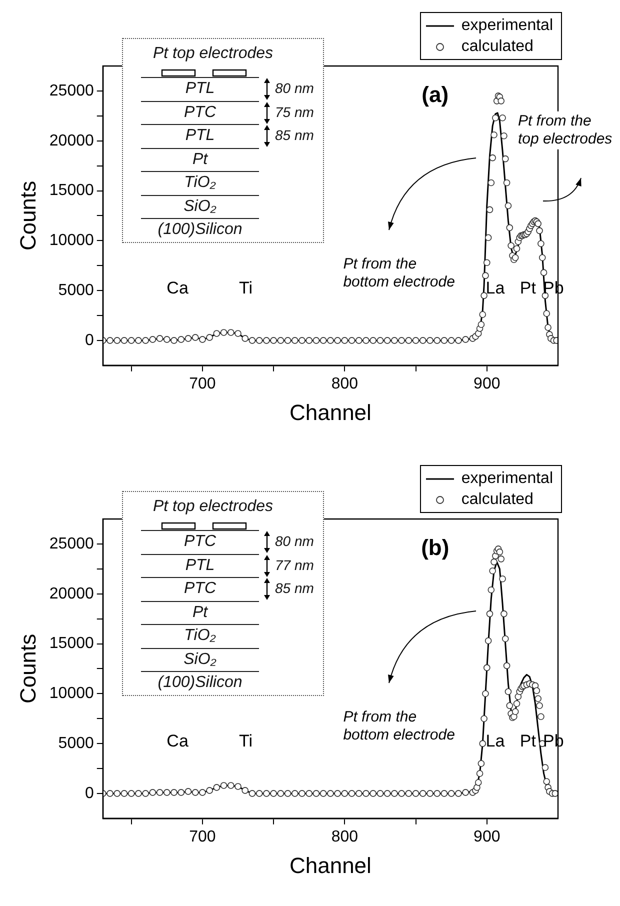 This screenshot has height=906, width=620. What do you see at coordinates (565, 130) in the screenshot?
I see `annotation: Pt from the top electrodes` at bounding box center [565, 130].